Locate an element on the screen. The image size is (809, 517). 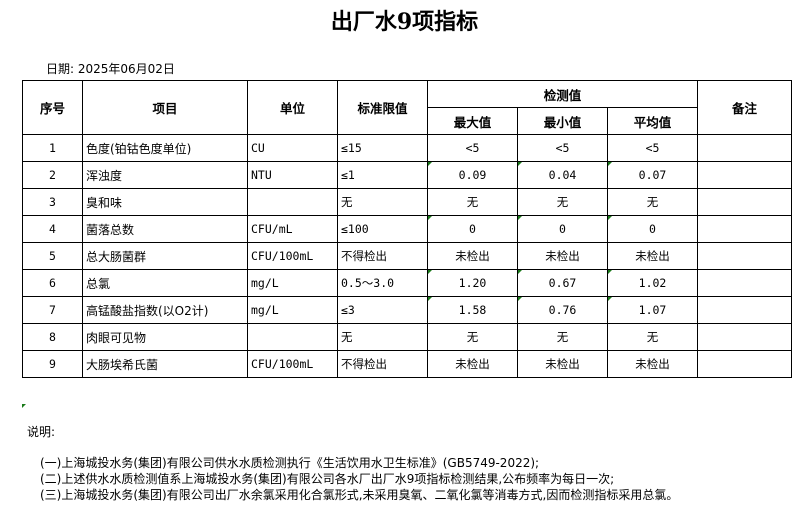
cell-avg: 1.02 is located at coordinates (652, 283).